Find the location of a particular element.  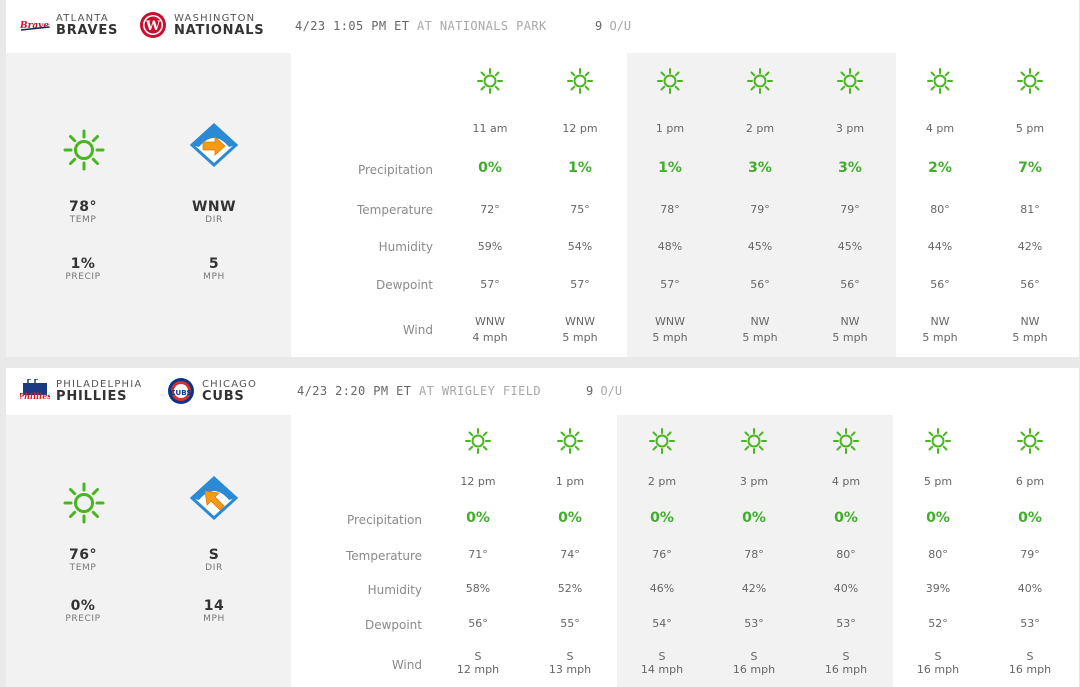

svg-text: CUBS is located at coordinates (180, 393).